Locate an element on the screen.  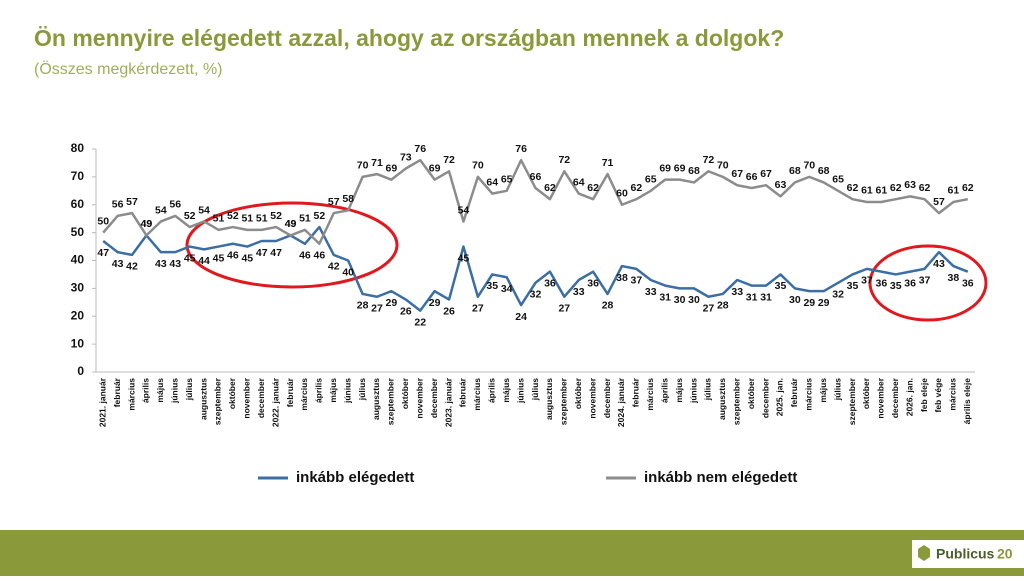
x-tick-label: feb eleje is located at coordinates (924, 395).